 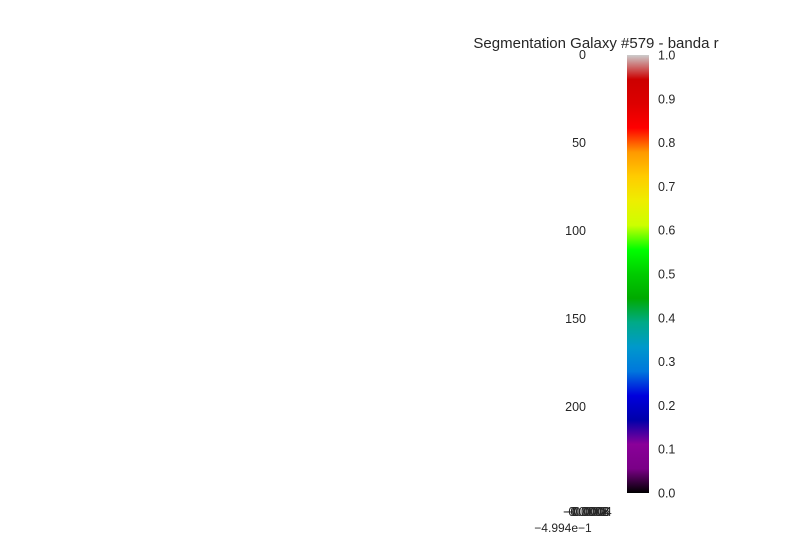 I want to click on colorbar-gradient, so click(x=638, y=274).